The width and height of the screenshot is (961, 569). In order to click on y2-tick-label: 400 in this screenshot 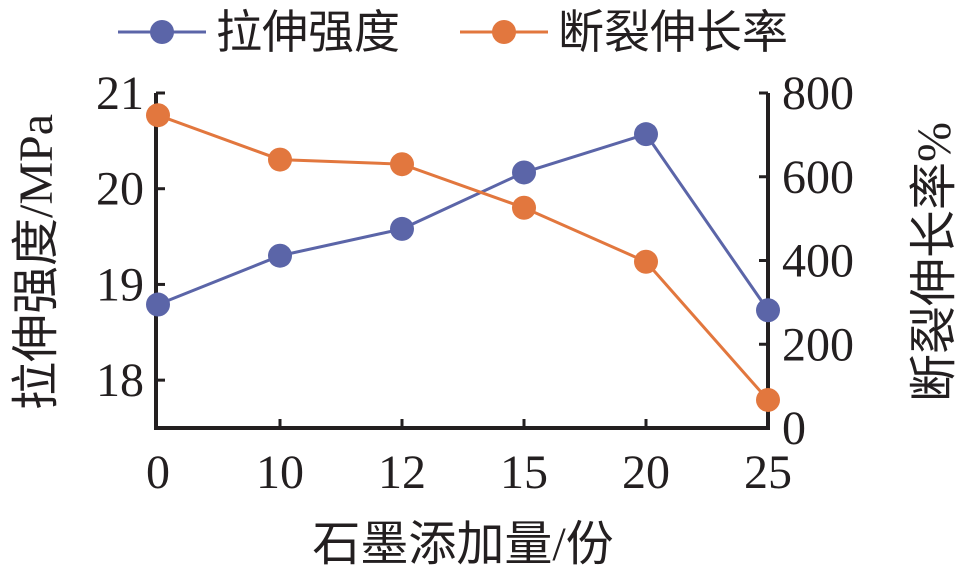, I will do `click(818, 261)`.